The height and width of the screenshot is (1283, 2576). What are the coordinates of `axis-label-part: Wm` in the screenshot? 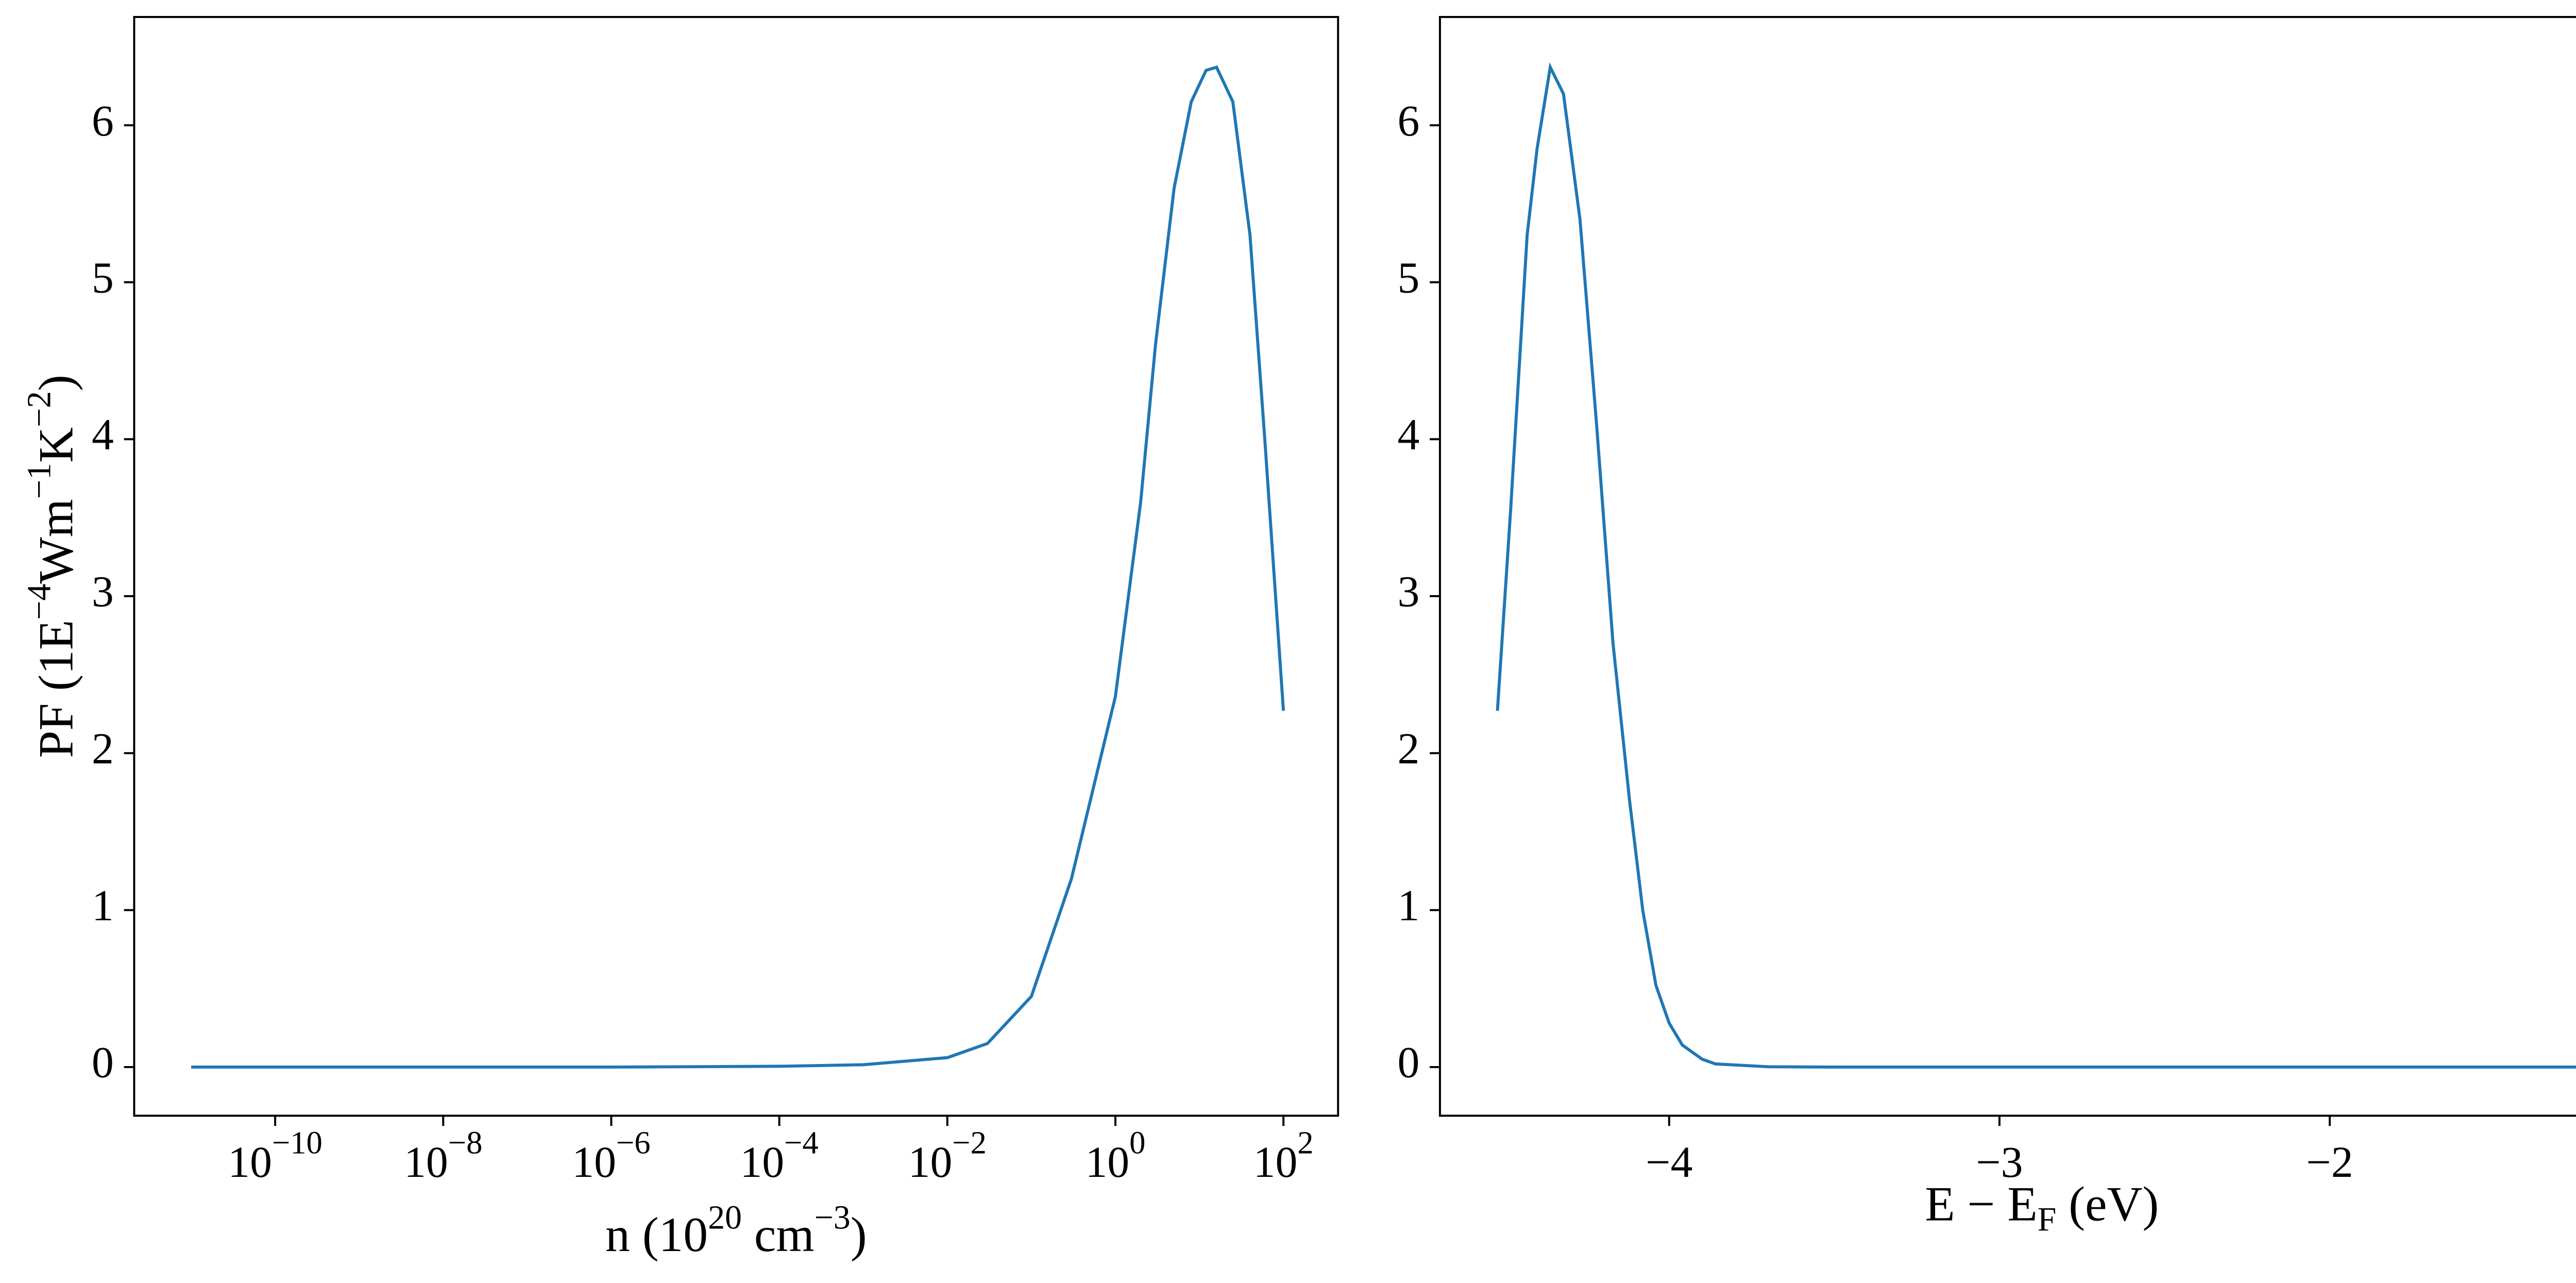 It's located at (56, 541).